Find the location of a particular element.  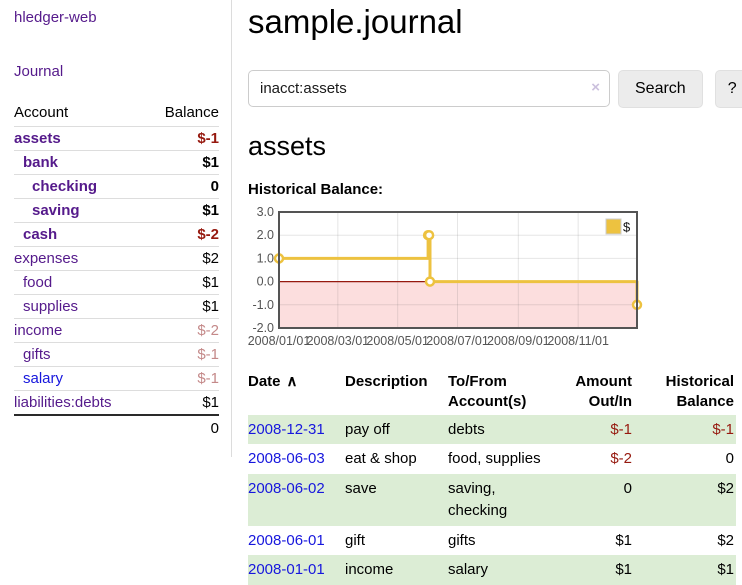

accounts-total-row: 0 is located at coordinates (116, 428).